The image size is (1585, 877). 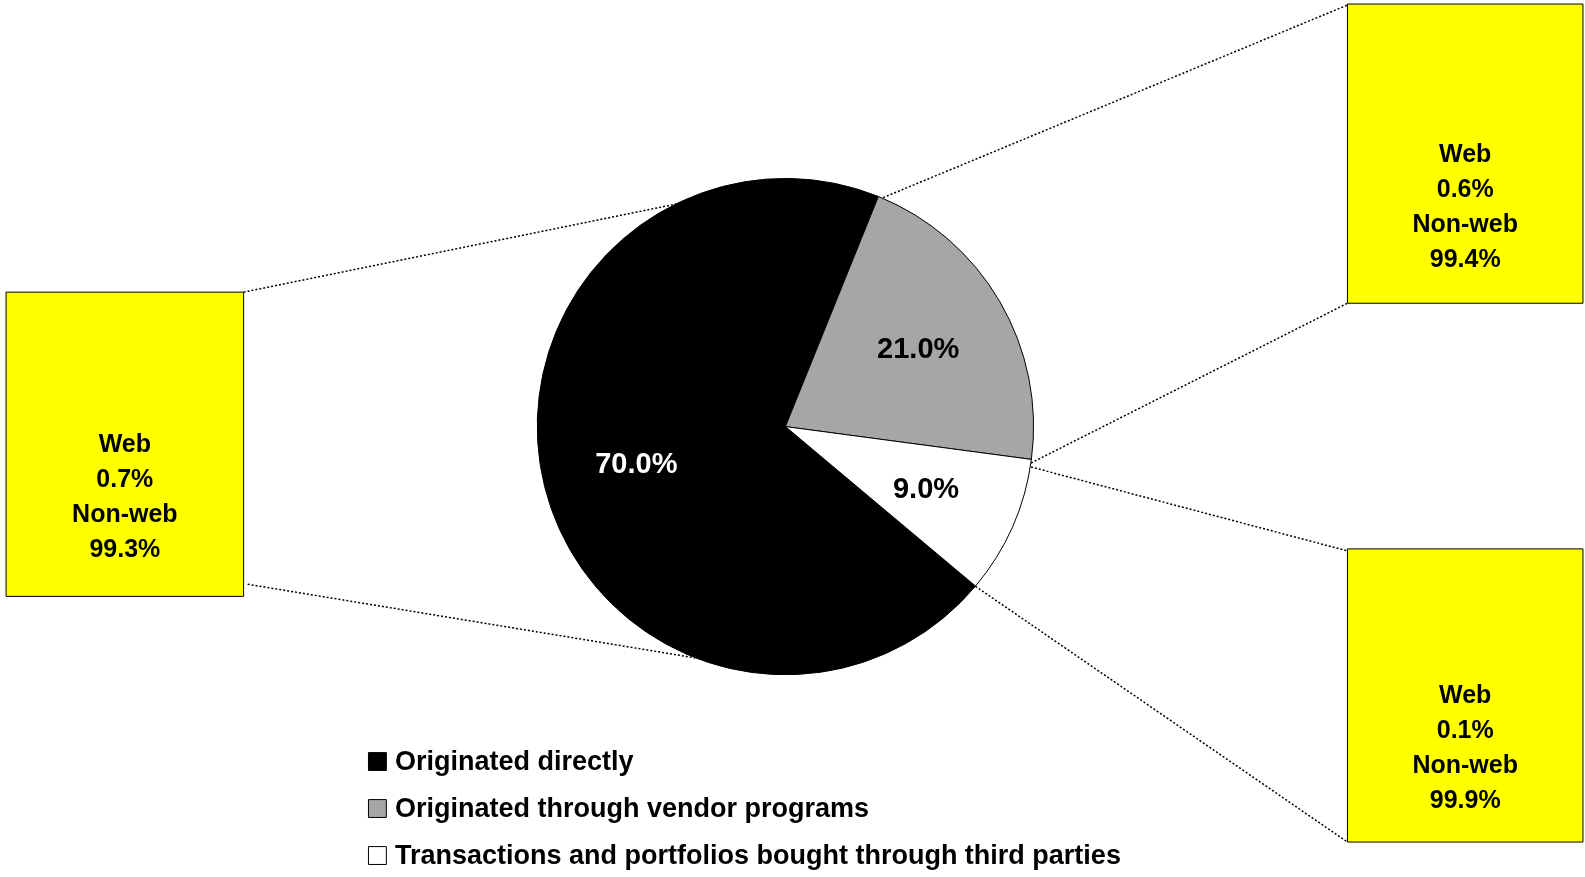 I want to click on legend-label: Originated directly, so click(x=514, y=760).